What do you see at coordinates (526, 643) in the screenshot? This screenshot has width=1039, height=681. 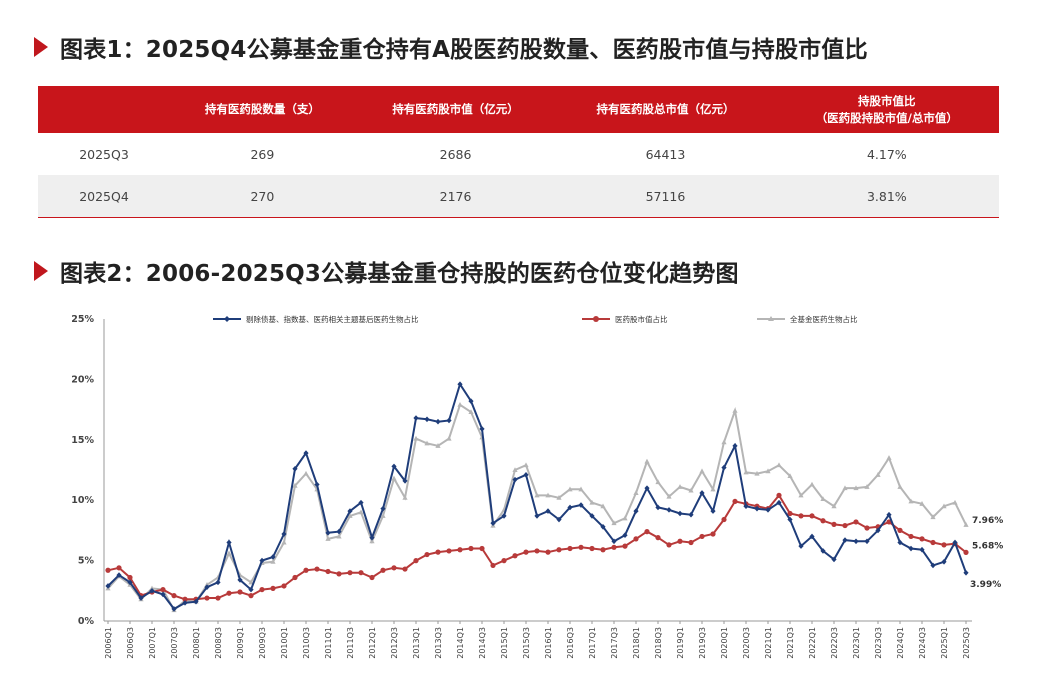 I see `x-tick-label: 2015Q3` at bounding box center [526, 643].